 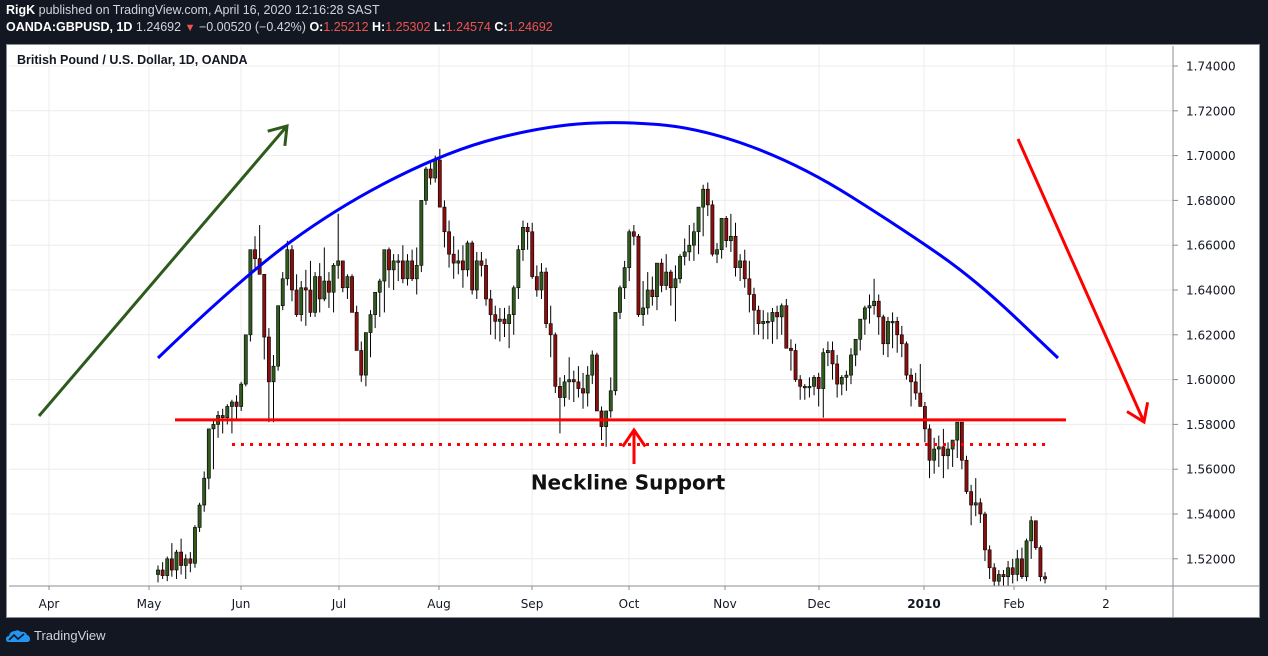 I want to click on downtrend-arrow-icon, so click(x=1083, y=281).